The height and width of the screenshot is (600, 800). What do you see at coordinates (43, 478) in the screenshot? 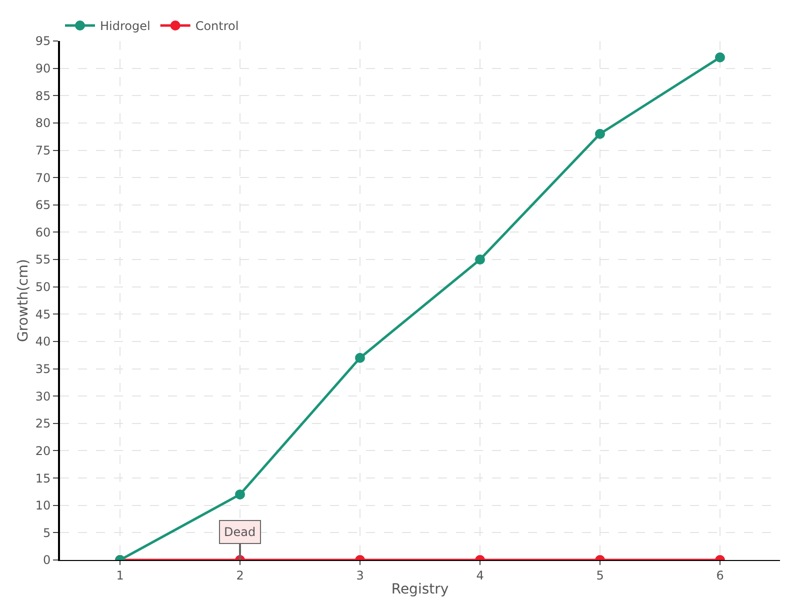
I see `y-tick-label: 15` at bounding box center [43, 478].